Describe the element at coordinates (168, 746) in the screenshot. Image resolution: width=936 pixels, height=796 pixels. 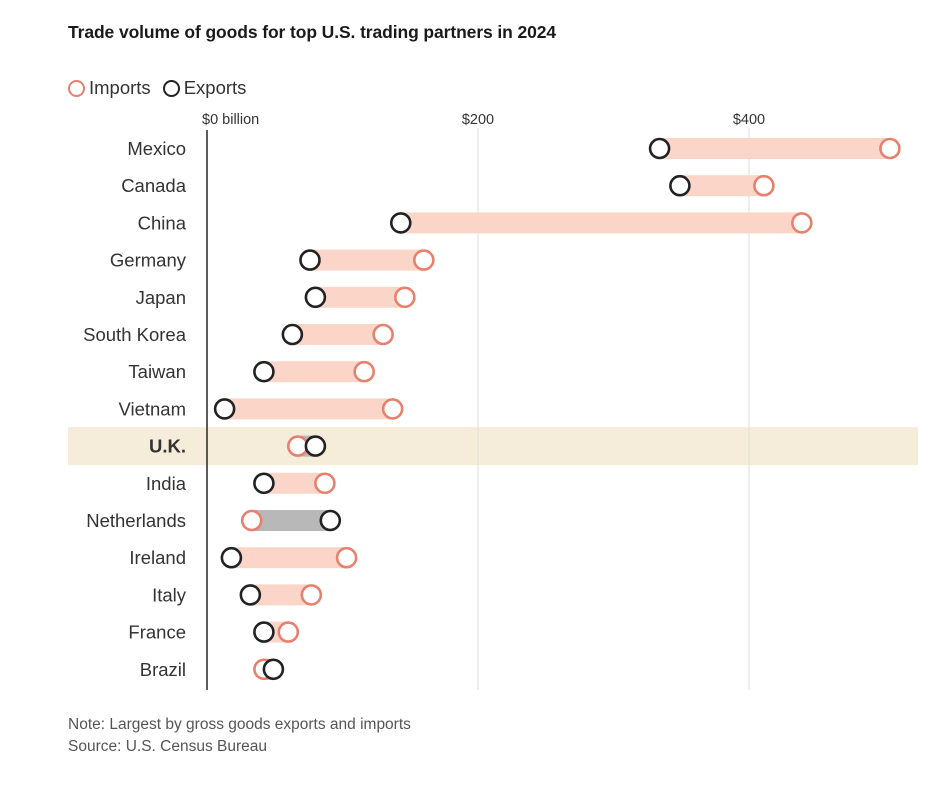
I see `source-text: Source: U.S. Census Bureau` at that location.